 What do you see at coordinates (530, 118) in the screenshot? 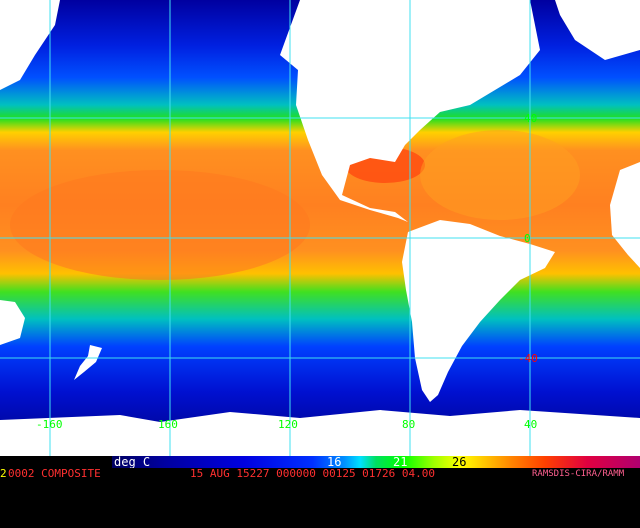
I see `lat-label-40n: 40` at bounding box center [530, 118].